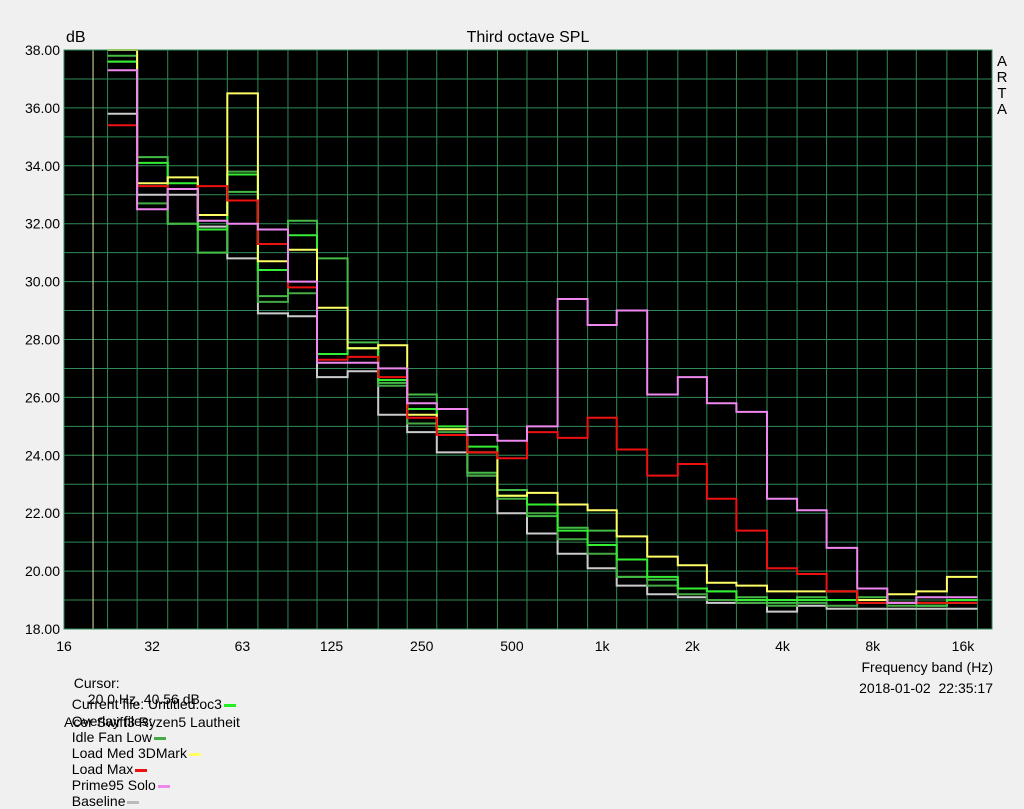 The width and height of the screenshot is (1024, 809). I want to click on current-file-label: Current file: Untitled.oc3, so click(146, 704).